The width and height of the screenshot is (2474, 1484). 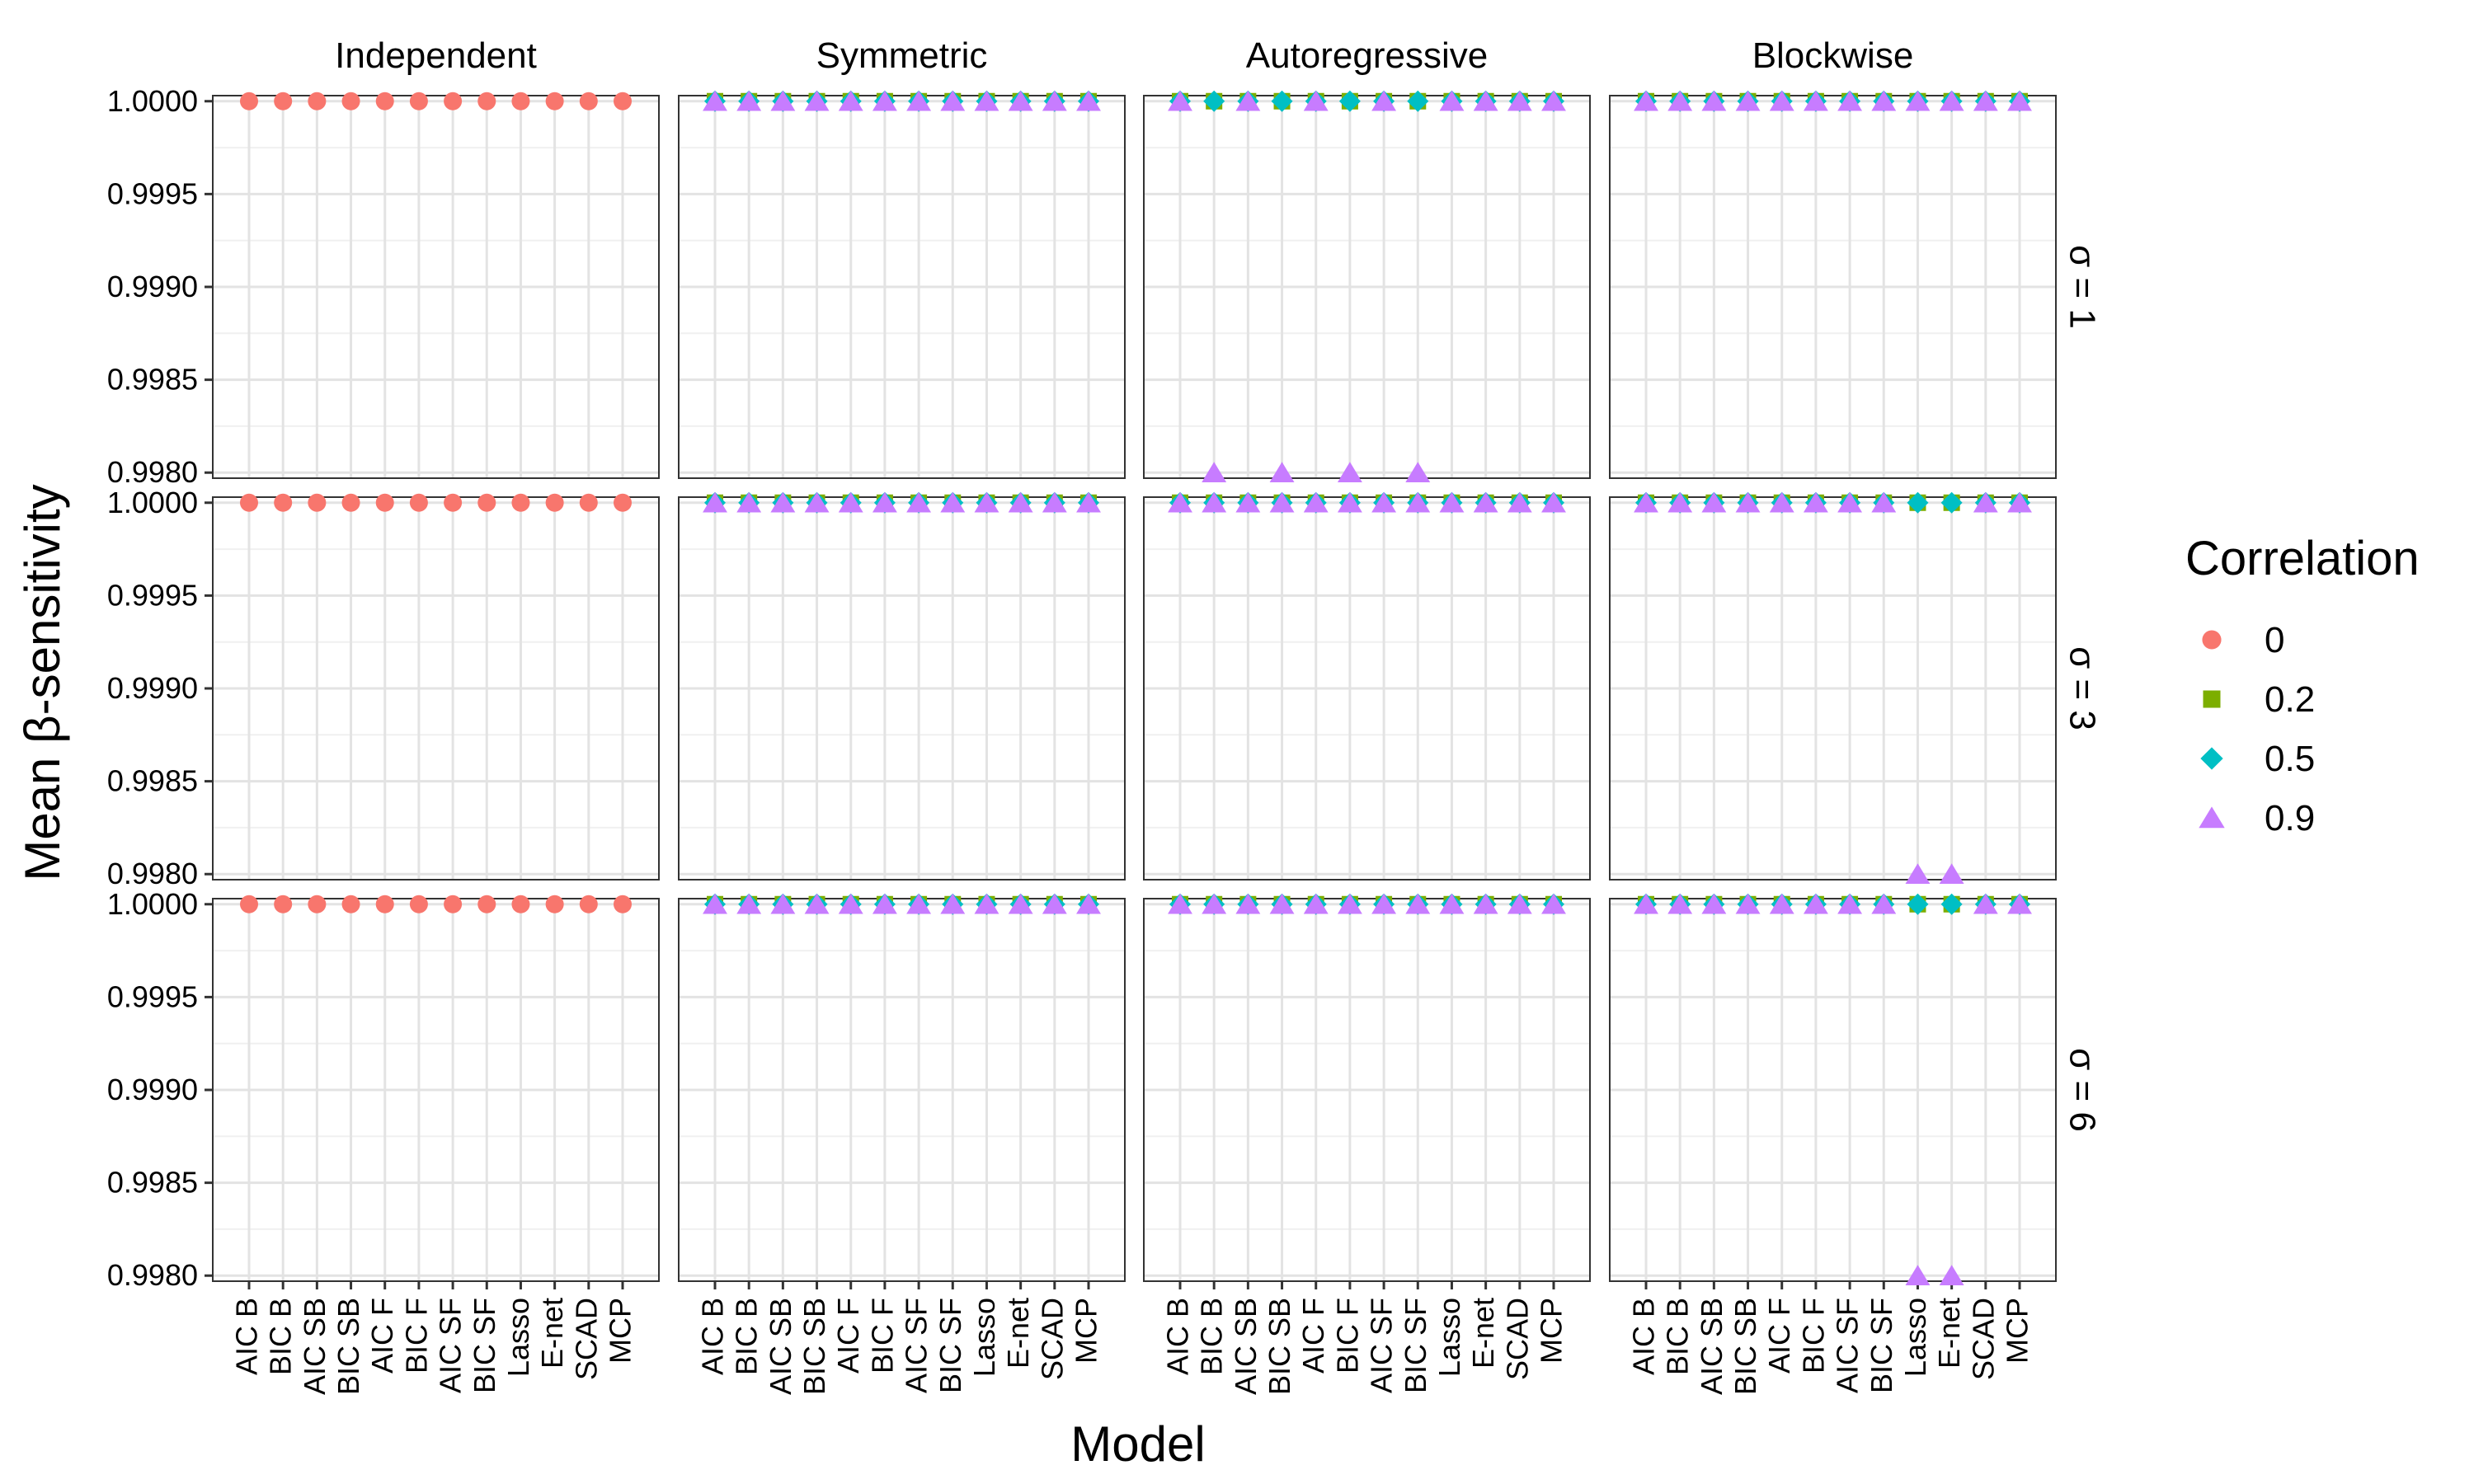 I want to click on panel-blockwise-sigma-3-marks, so click(x=1833, y=687).